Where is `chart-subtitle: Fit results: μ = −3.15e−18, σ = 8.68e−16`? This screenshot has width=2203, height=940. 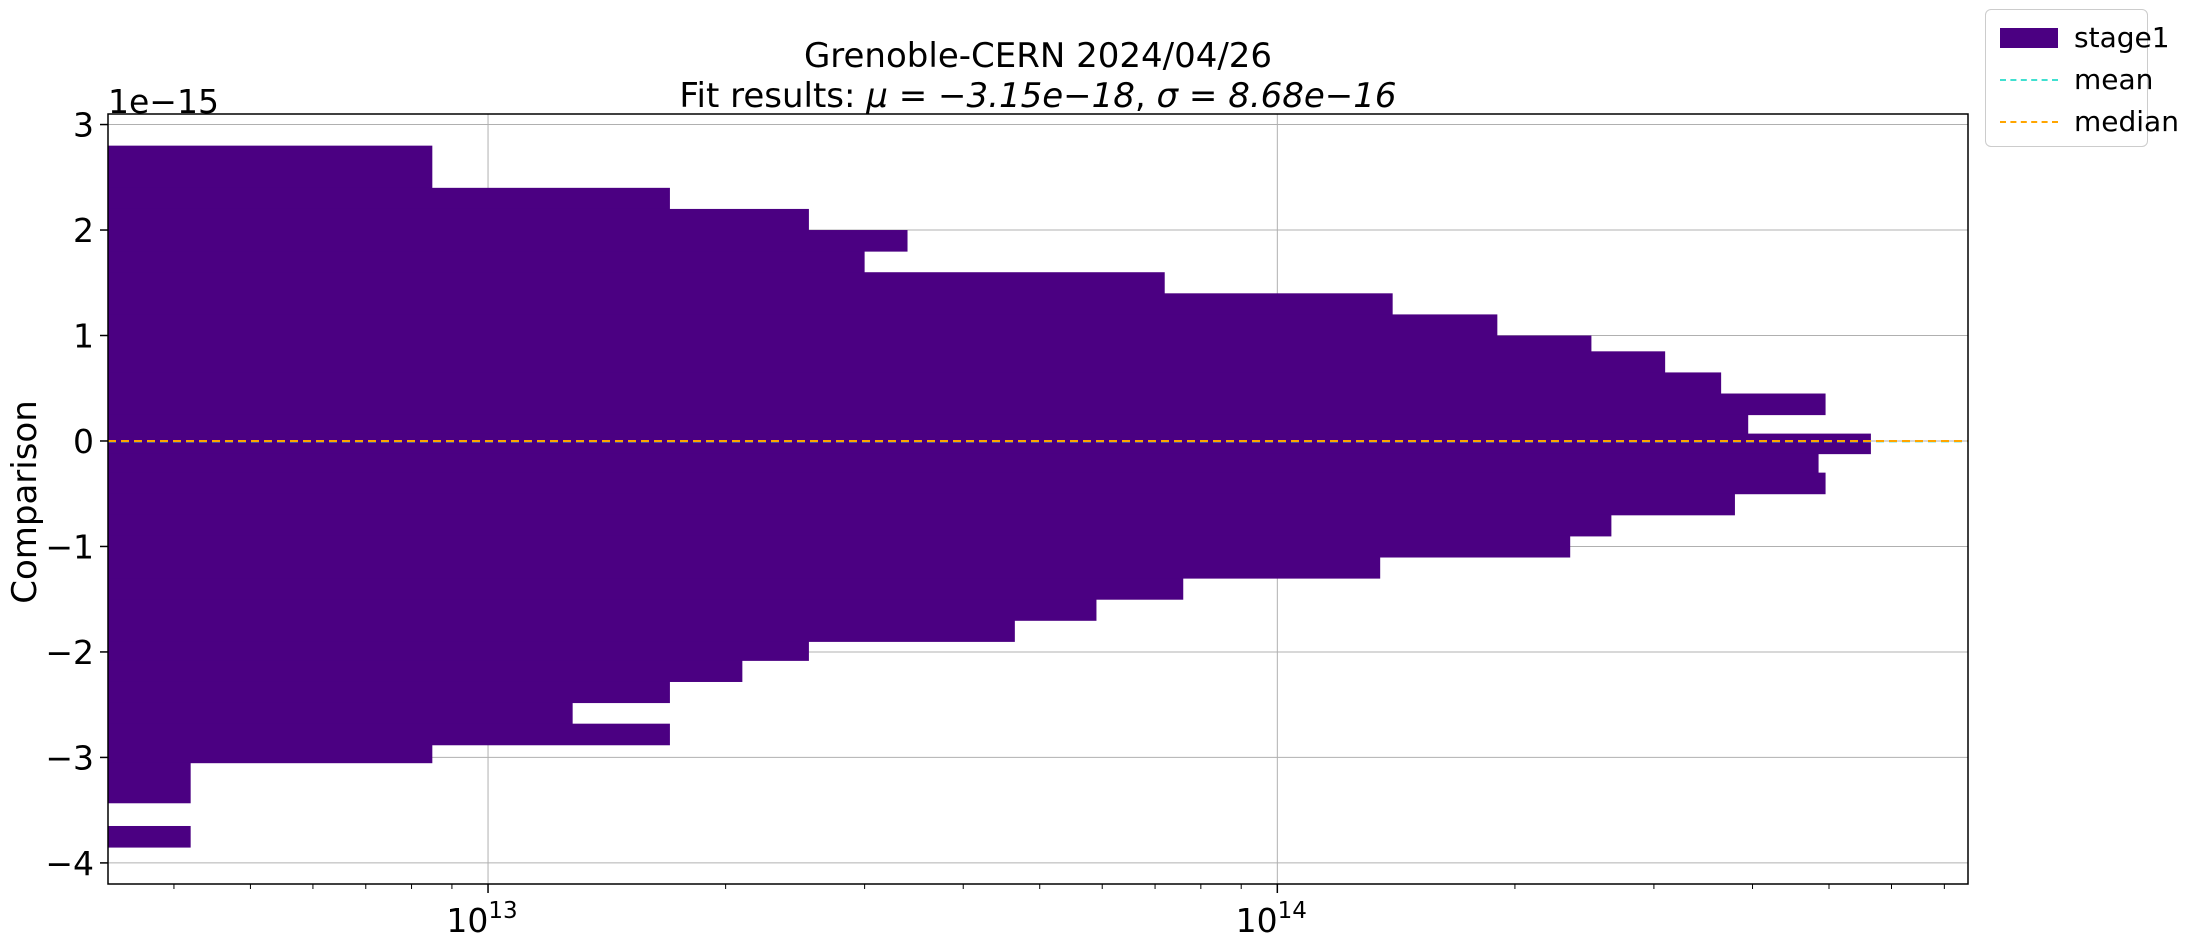
chart-subtitle: Fit results: μ = −3.15e−18, σ = 8.68e−16 is located at coordinates (1037, 96).